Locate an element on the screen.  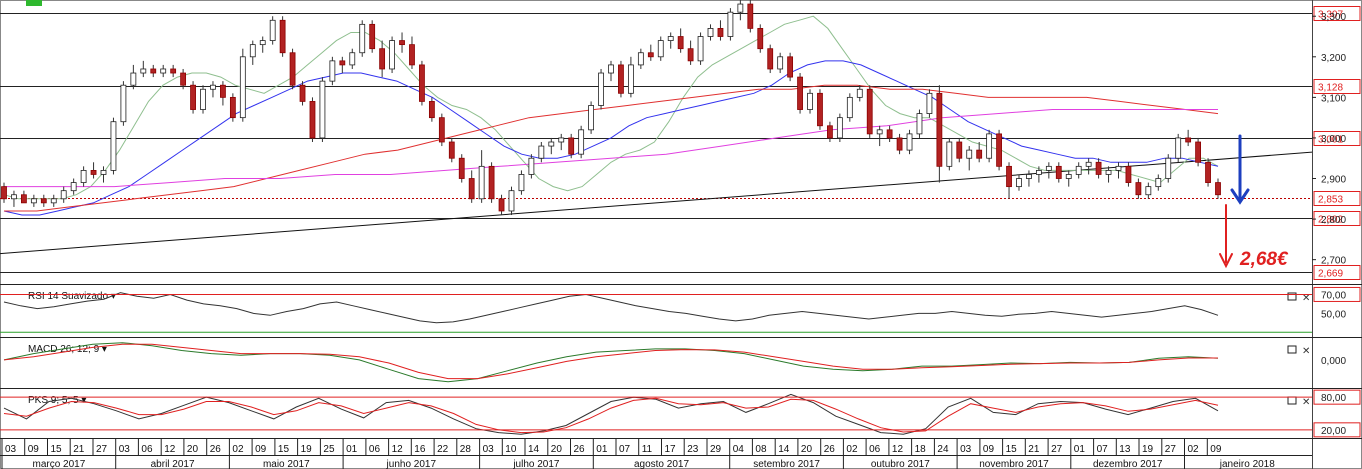
level-label: 2,853 is located at coordinates (1330, 200).